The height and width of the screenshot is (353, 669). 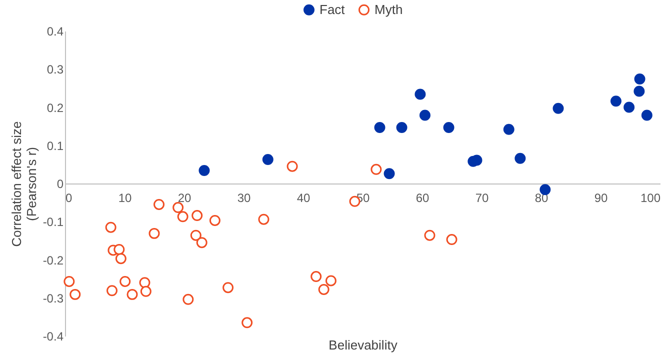 What do you see at coordinates (244, 198) in the screenshot?
I see `x-tick-label: 30` at bounding box center [244, 198].